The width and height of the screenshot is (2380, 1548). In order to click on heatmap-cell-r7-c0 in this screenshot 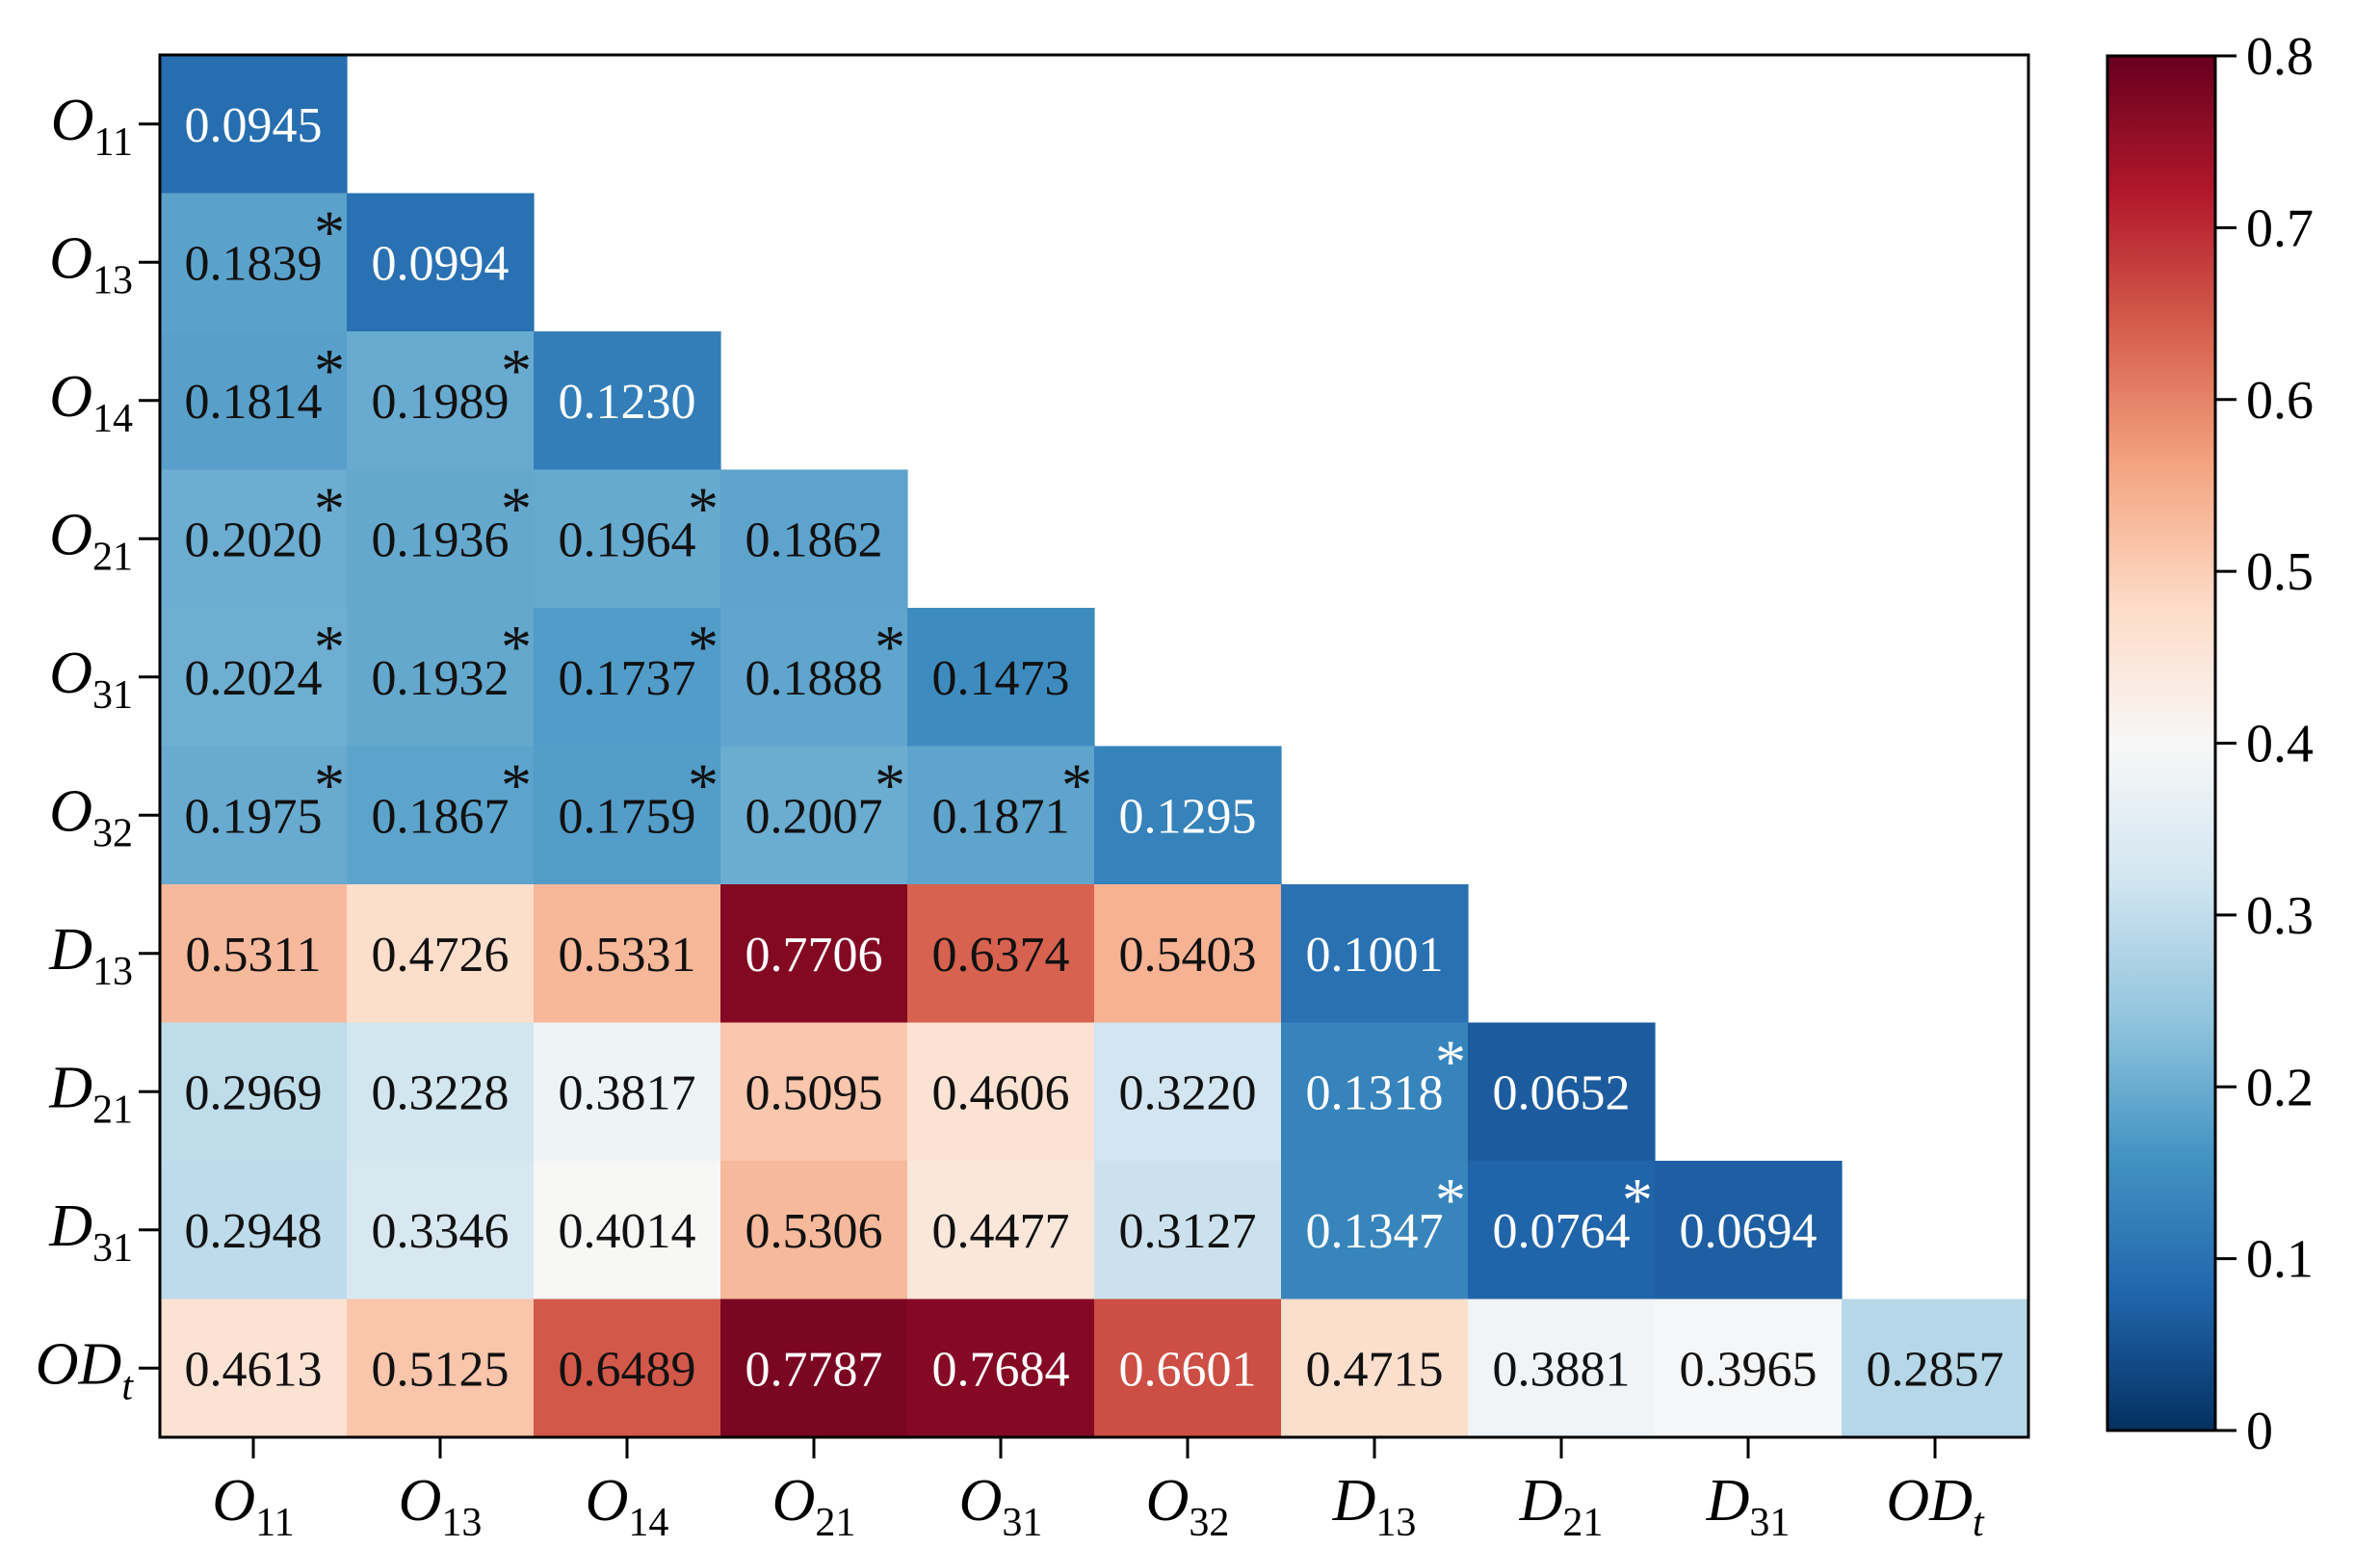, I will do `click(254, 1092)`.